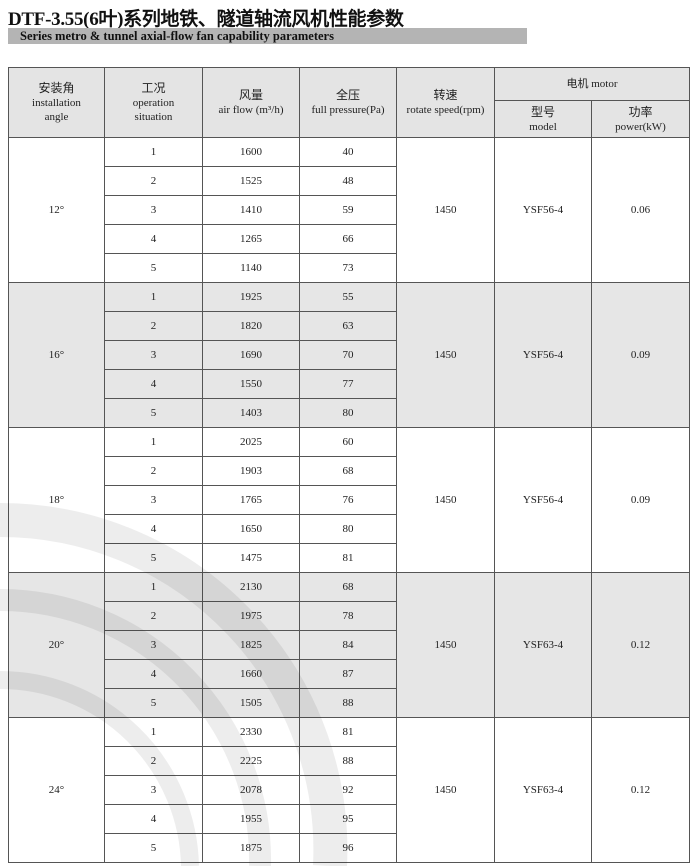 Image resolution: width=700 pixels, height=866 pixels. What do you see at coordinates (251, 471) in the screenshot?
I see `air-flow-cell: 1903` at bounding box center [251, 471].